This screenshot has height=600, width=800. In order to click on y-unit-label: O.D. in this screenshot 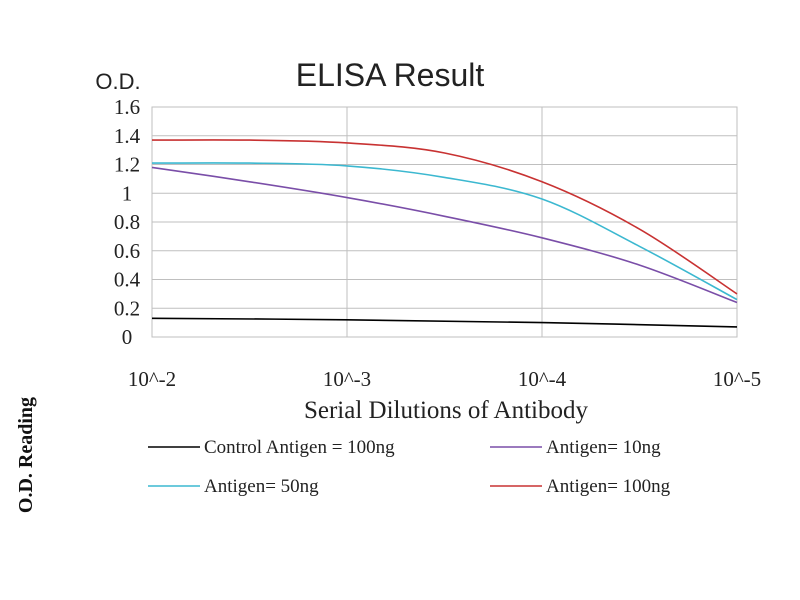, I will do `click(117, 81)`.